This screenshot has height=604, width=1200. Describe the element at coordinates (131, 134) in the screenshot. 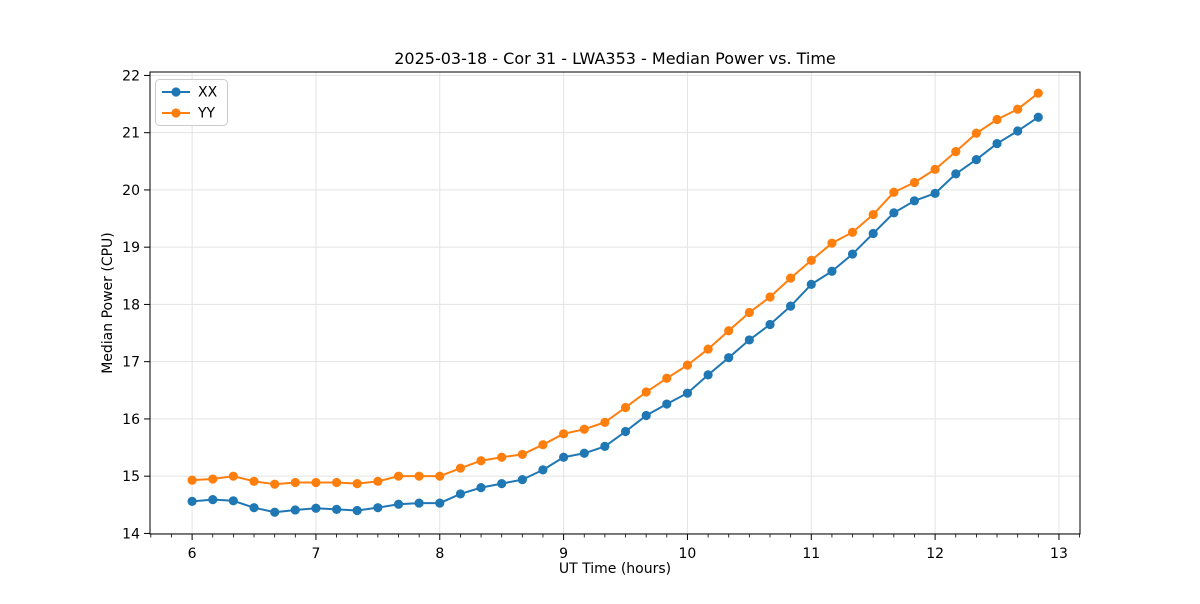

I see `y-tick-label: 21` at that location.